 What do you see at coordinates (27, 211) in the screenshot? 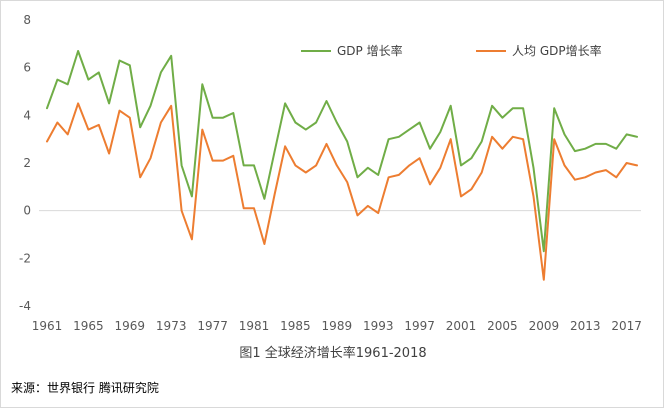
I see `y-tick-label: 0` at bounding box center [27, 211].